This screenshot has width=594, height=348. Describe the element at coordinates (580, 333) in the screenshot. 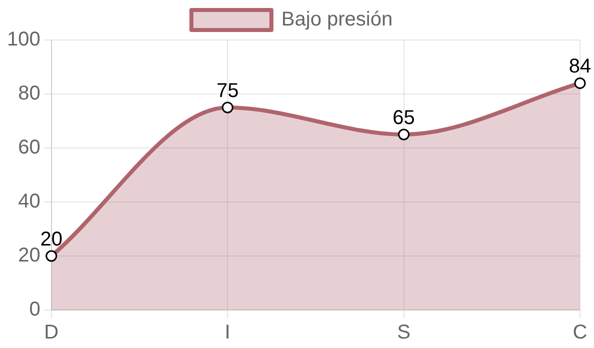

I see `x-tick-label: C` at that location.